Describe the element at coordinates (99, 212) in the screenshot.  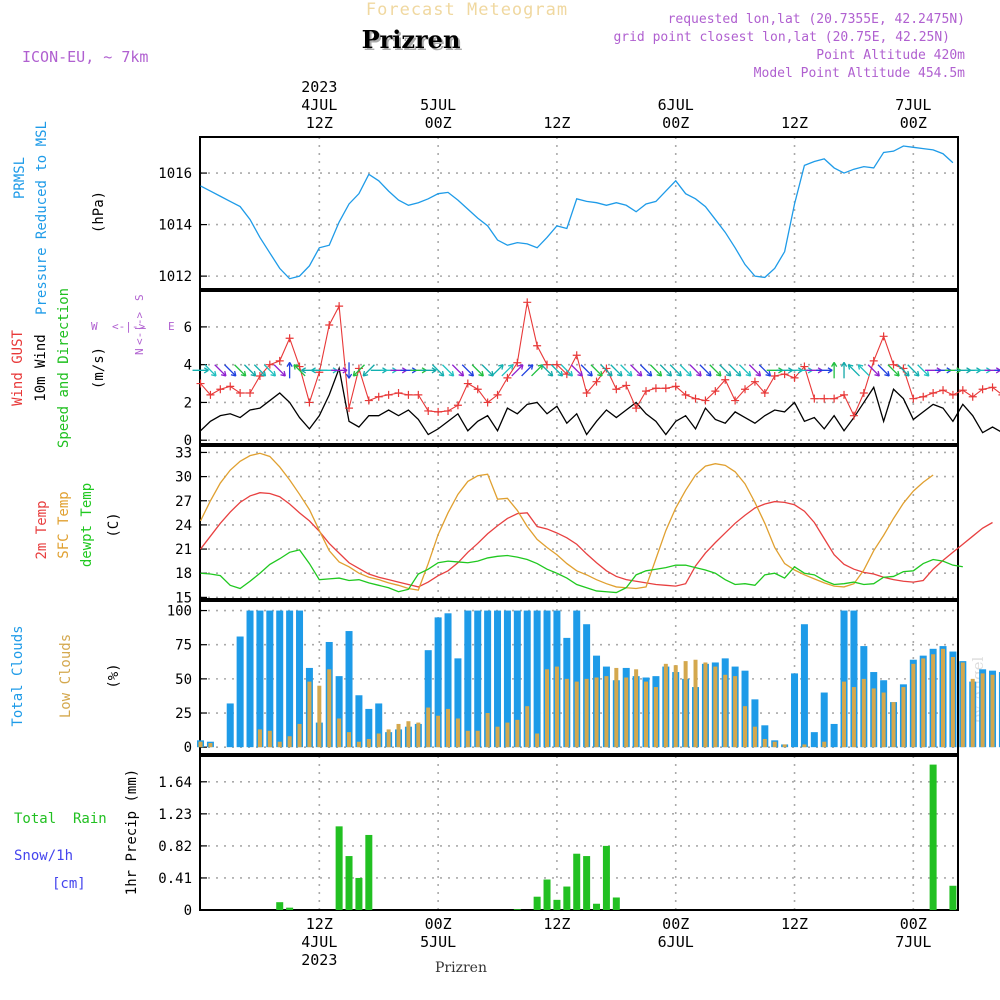
I see `pressure-ylabel: (hPa)` at that location.